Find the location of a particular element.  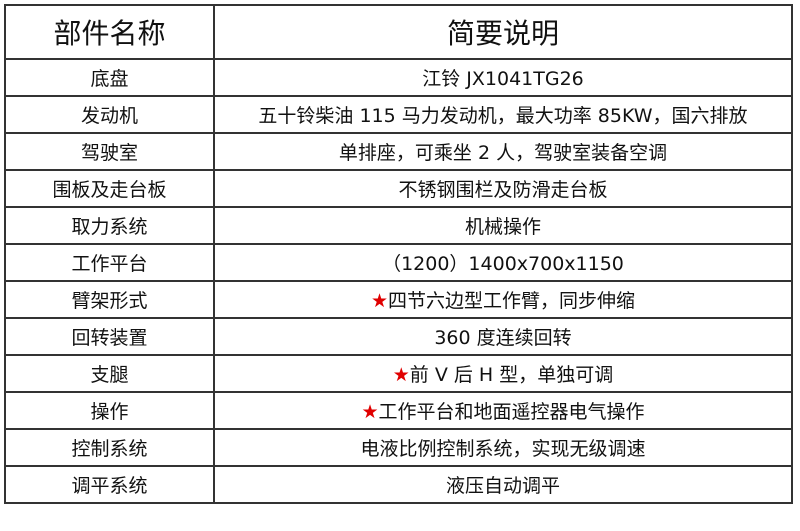

component-name: 臂架形式 is located at coordinates (109, 299).